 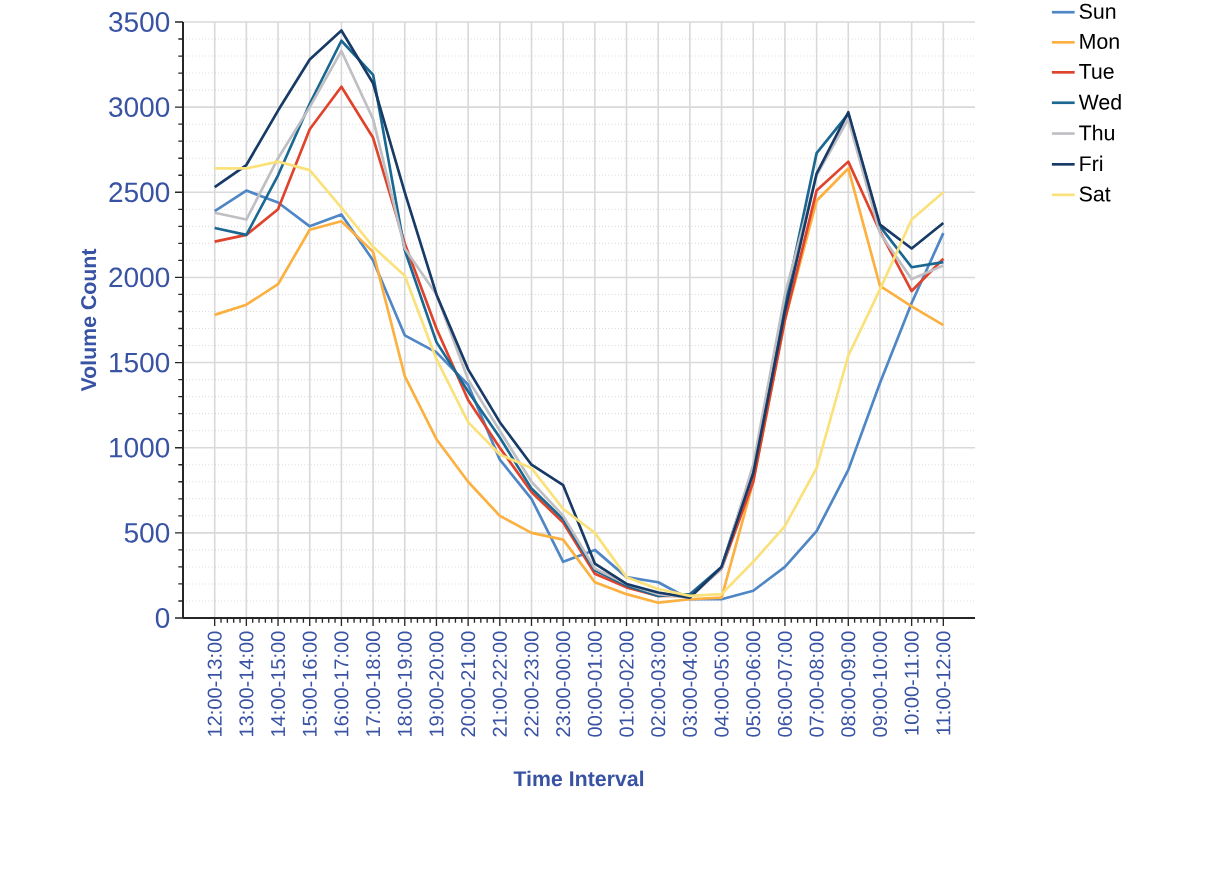 What do you see at coordinates (309, 683) in the screenshot?
I see `x-tick-label: 15:00-16:00` at bounding box center [309, 683].